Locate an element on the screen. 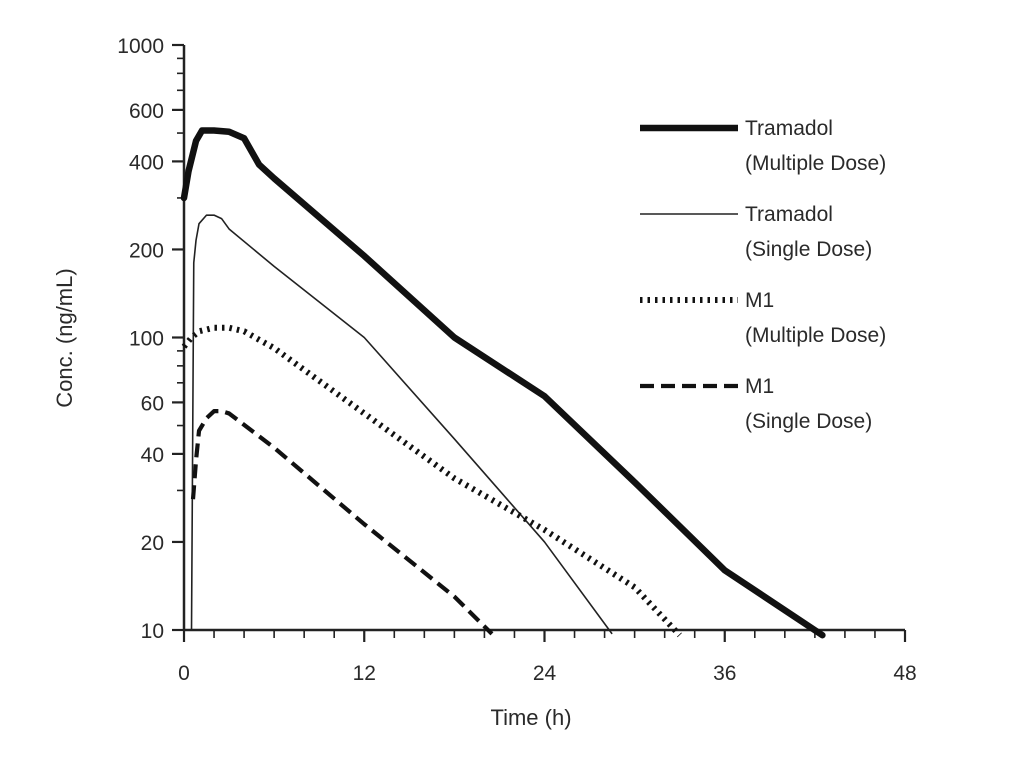  legend-sublabel-3: (Multiple Dose) is located at coordinates (815, 335).